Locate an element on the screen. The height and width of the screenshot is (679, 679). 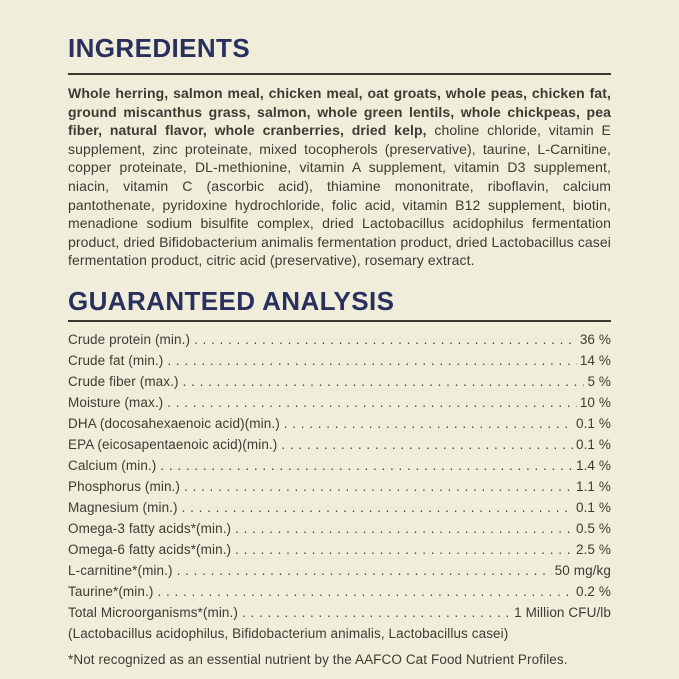
analysis-label: Moisture (max.) is located at coordinates (116, 402).